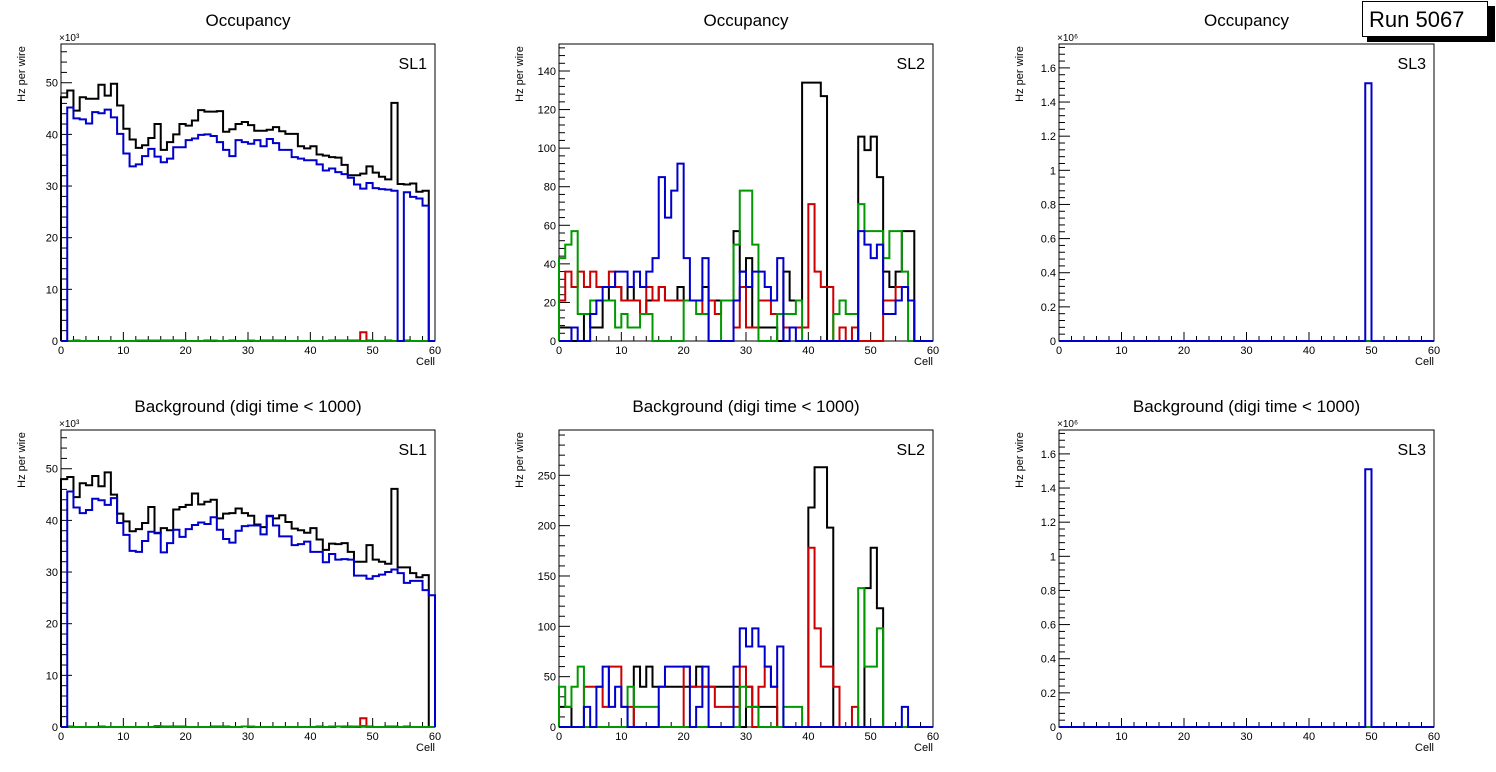 This screenshot has height=772, width=1496. Describe the element at coordinates (550, 226) in the screenshot. I see `y-tick-label: 60` at that location.